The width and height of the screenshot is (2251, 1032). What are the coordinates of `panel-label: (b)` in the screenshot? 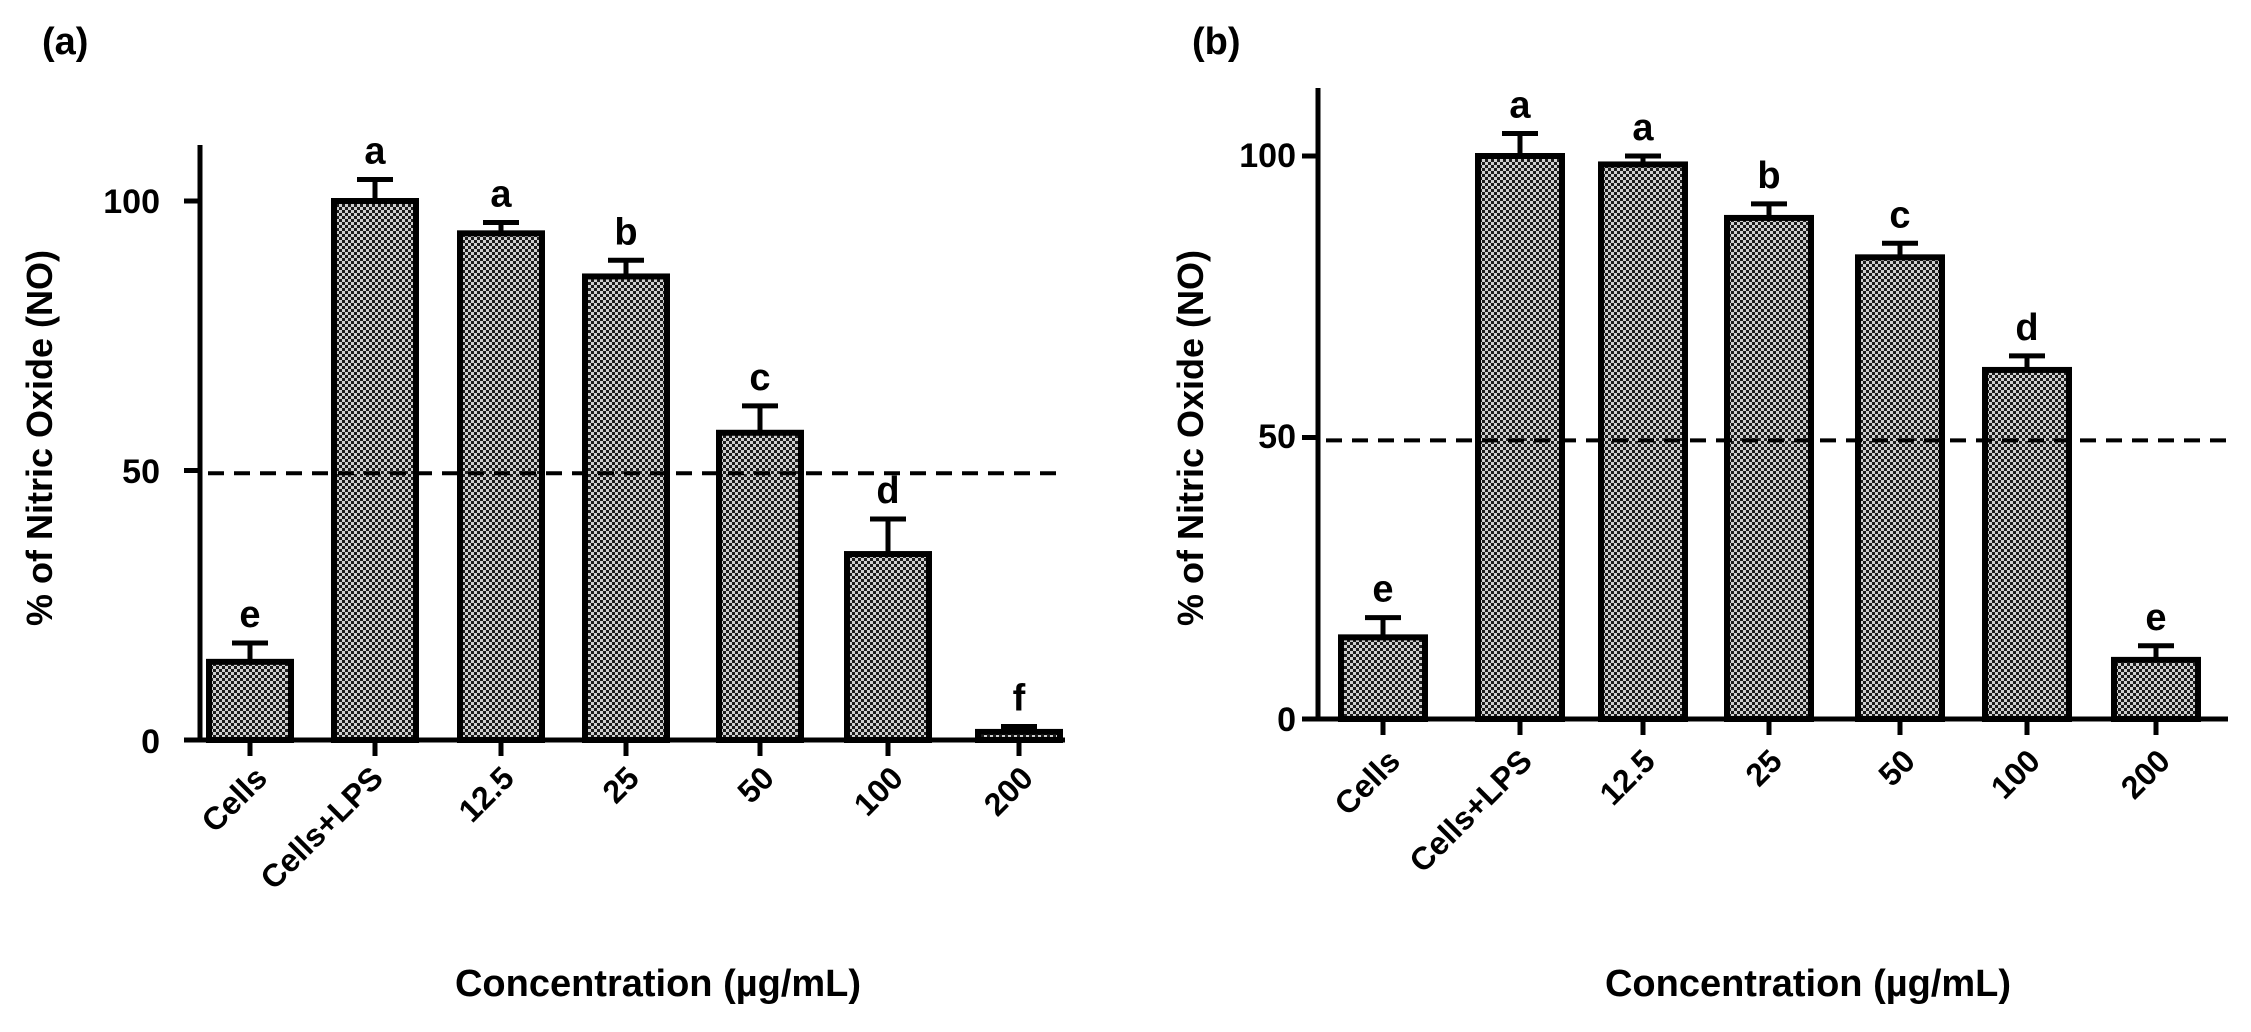 It's located at (1216, 42).